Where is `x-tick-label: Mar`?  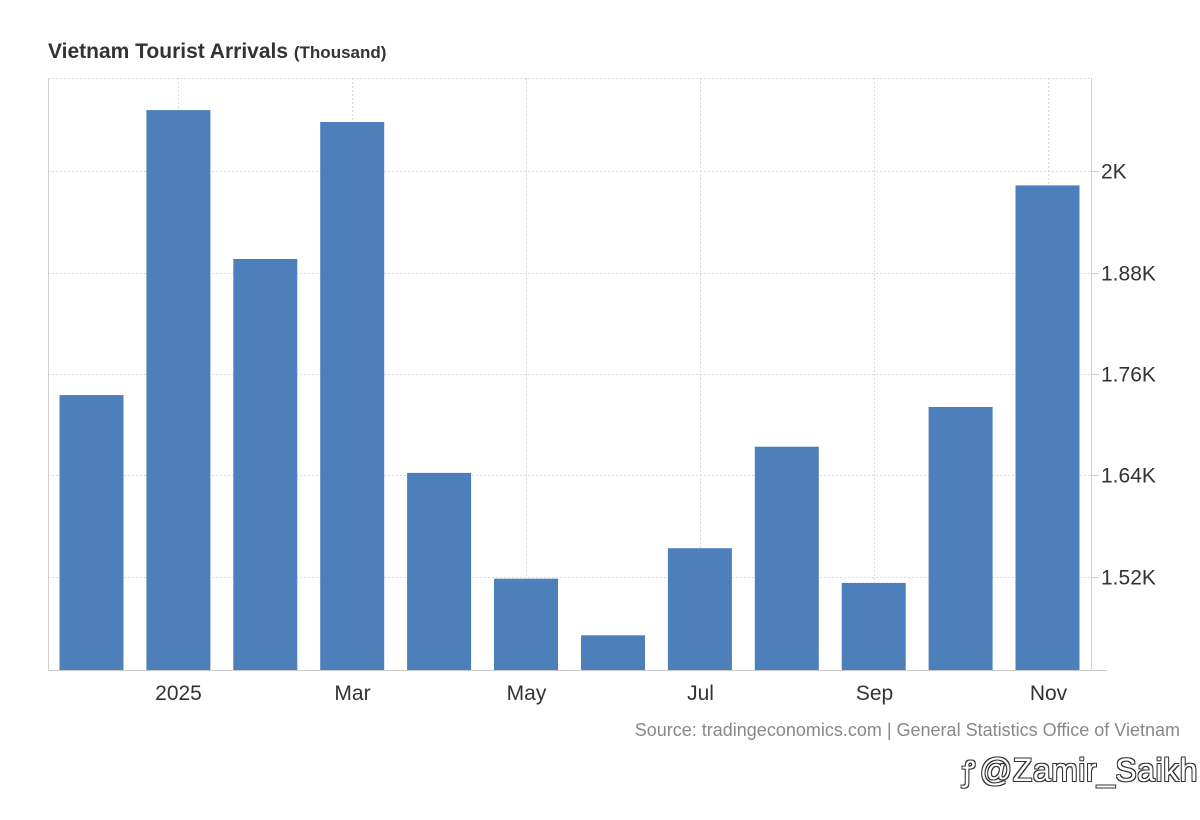 x-tick-label: Mar is located at coordinates (352, 693).